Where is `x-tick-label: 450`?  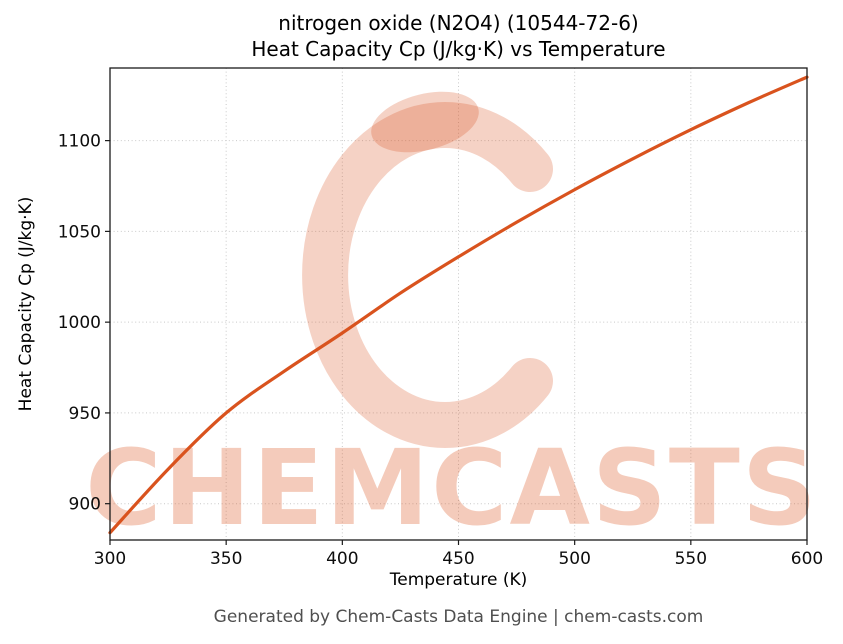
x-tick-label: 450 is located at coordinates (458, 559).